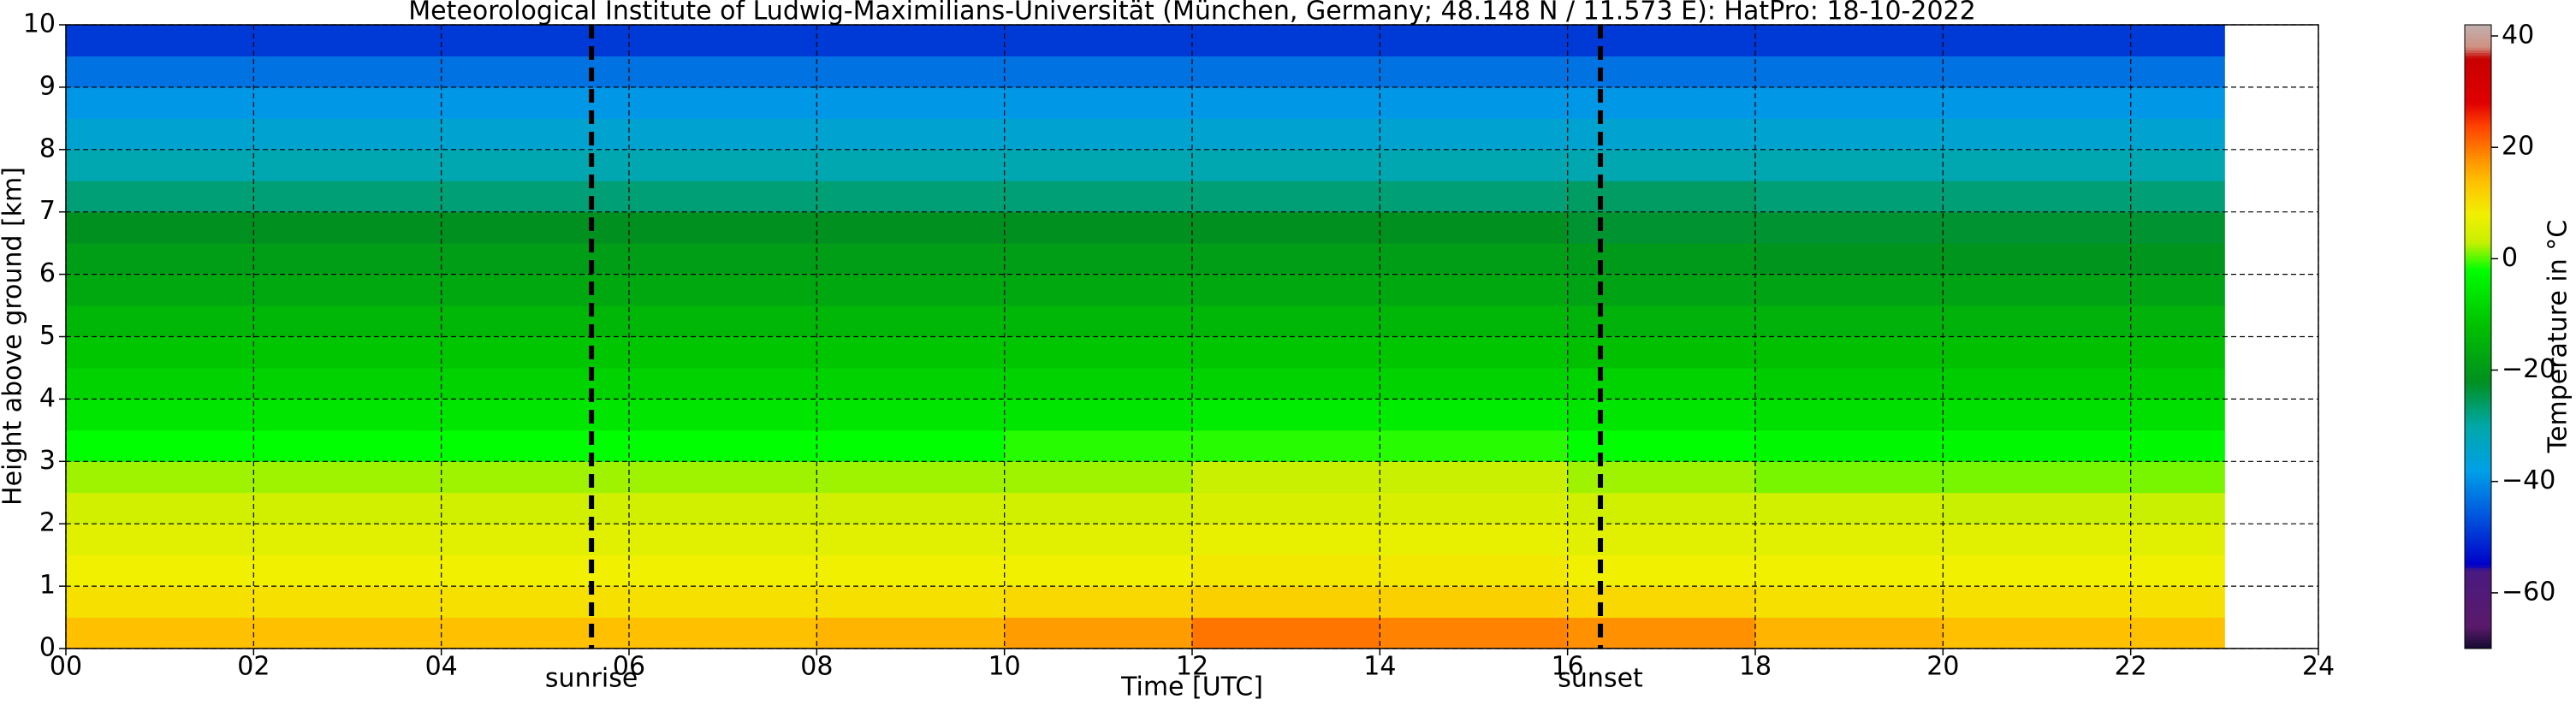  I want to click on x-tick-label: 20, so click(1942, 667).